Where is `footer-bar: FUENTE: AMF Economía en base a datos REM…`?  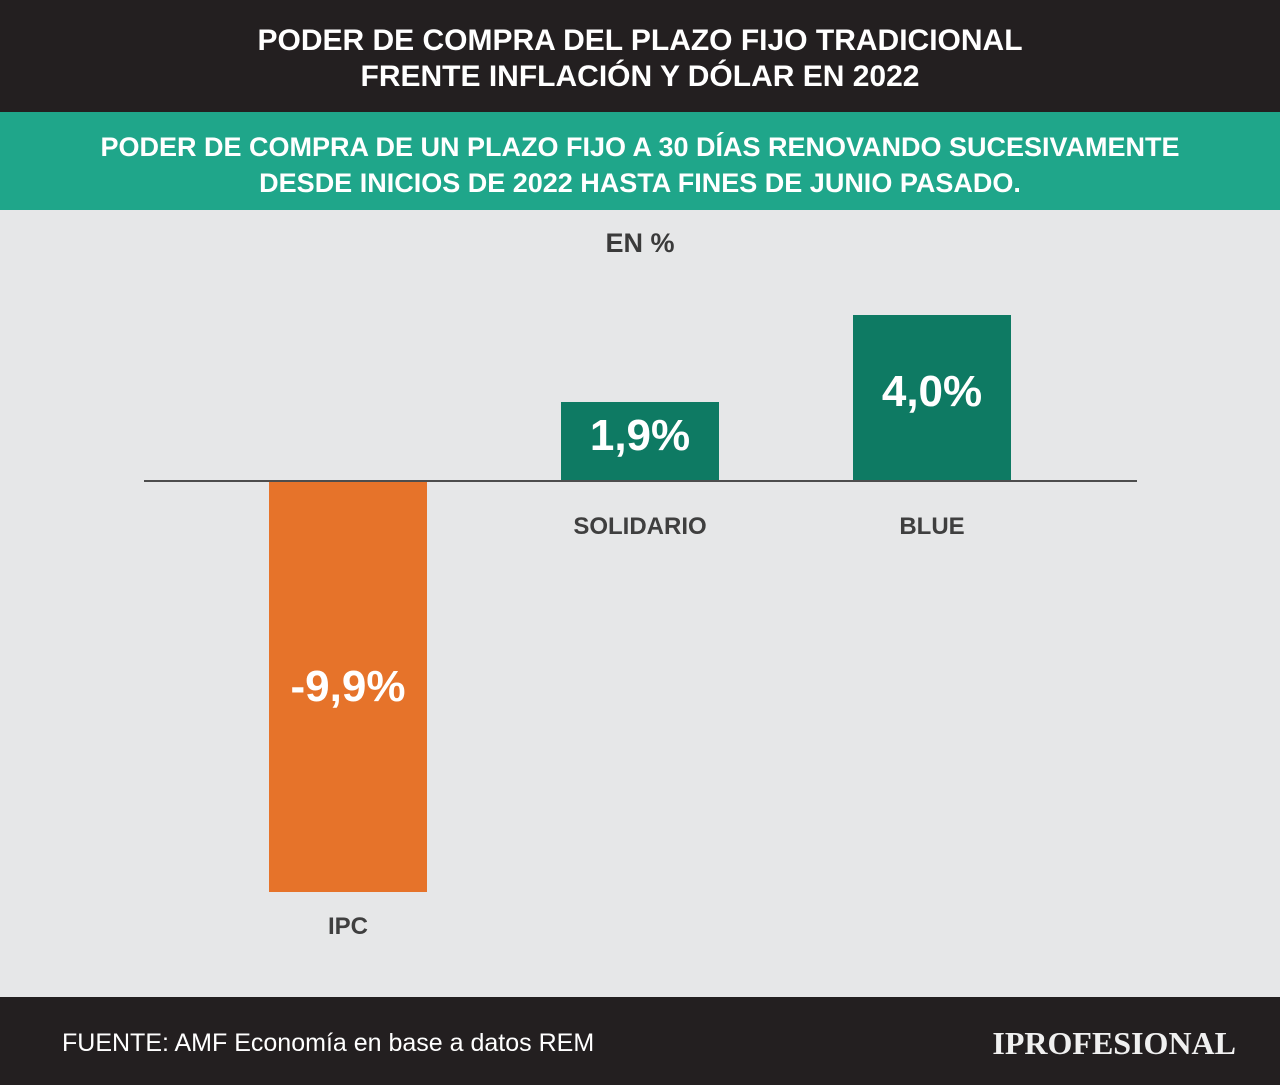
footer-bar: FUENTE: AMF Economía en base a datos REM… is located at coordinates (640, 1041).